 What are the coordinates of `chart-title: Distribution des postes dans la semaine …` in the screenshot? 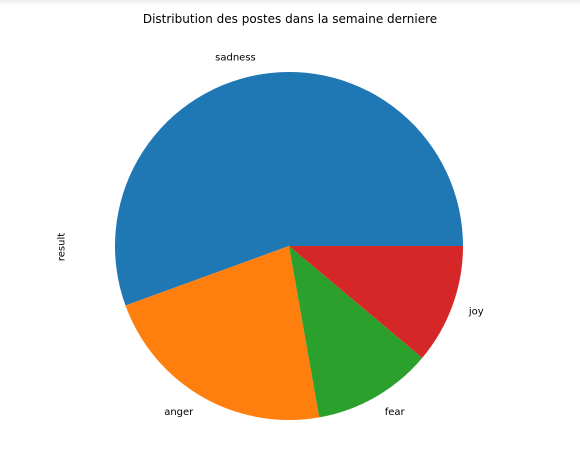 It's located at (290, 19).